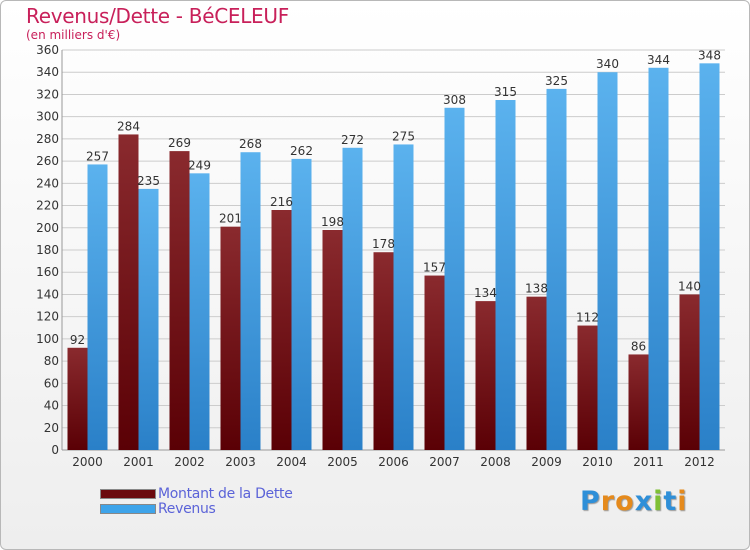 This screenshot has height=550, width=750. I want to click on data-label: 157, so click(434, 268).